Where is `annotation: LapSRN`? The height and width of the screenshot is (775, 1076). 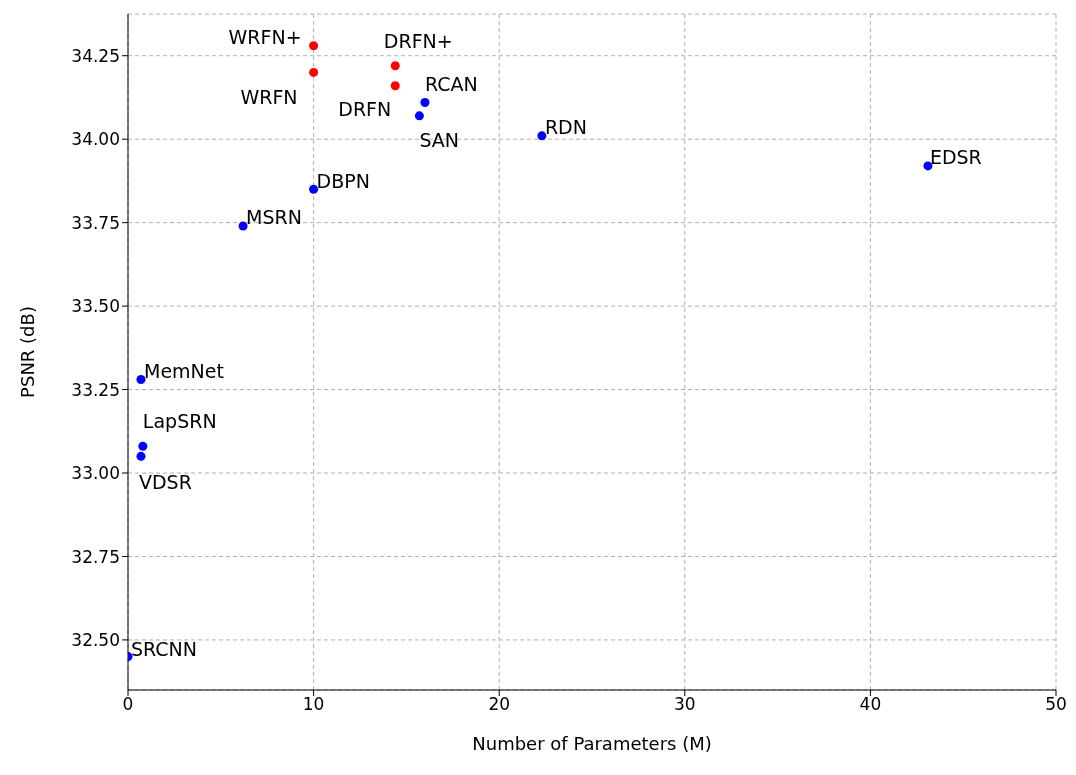 annotation: LapSRN is located at coordinates (179, 421).